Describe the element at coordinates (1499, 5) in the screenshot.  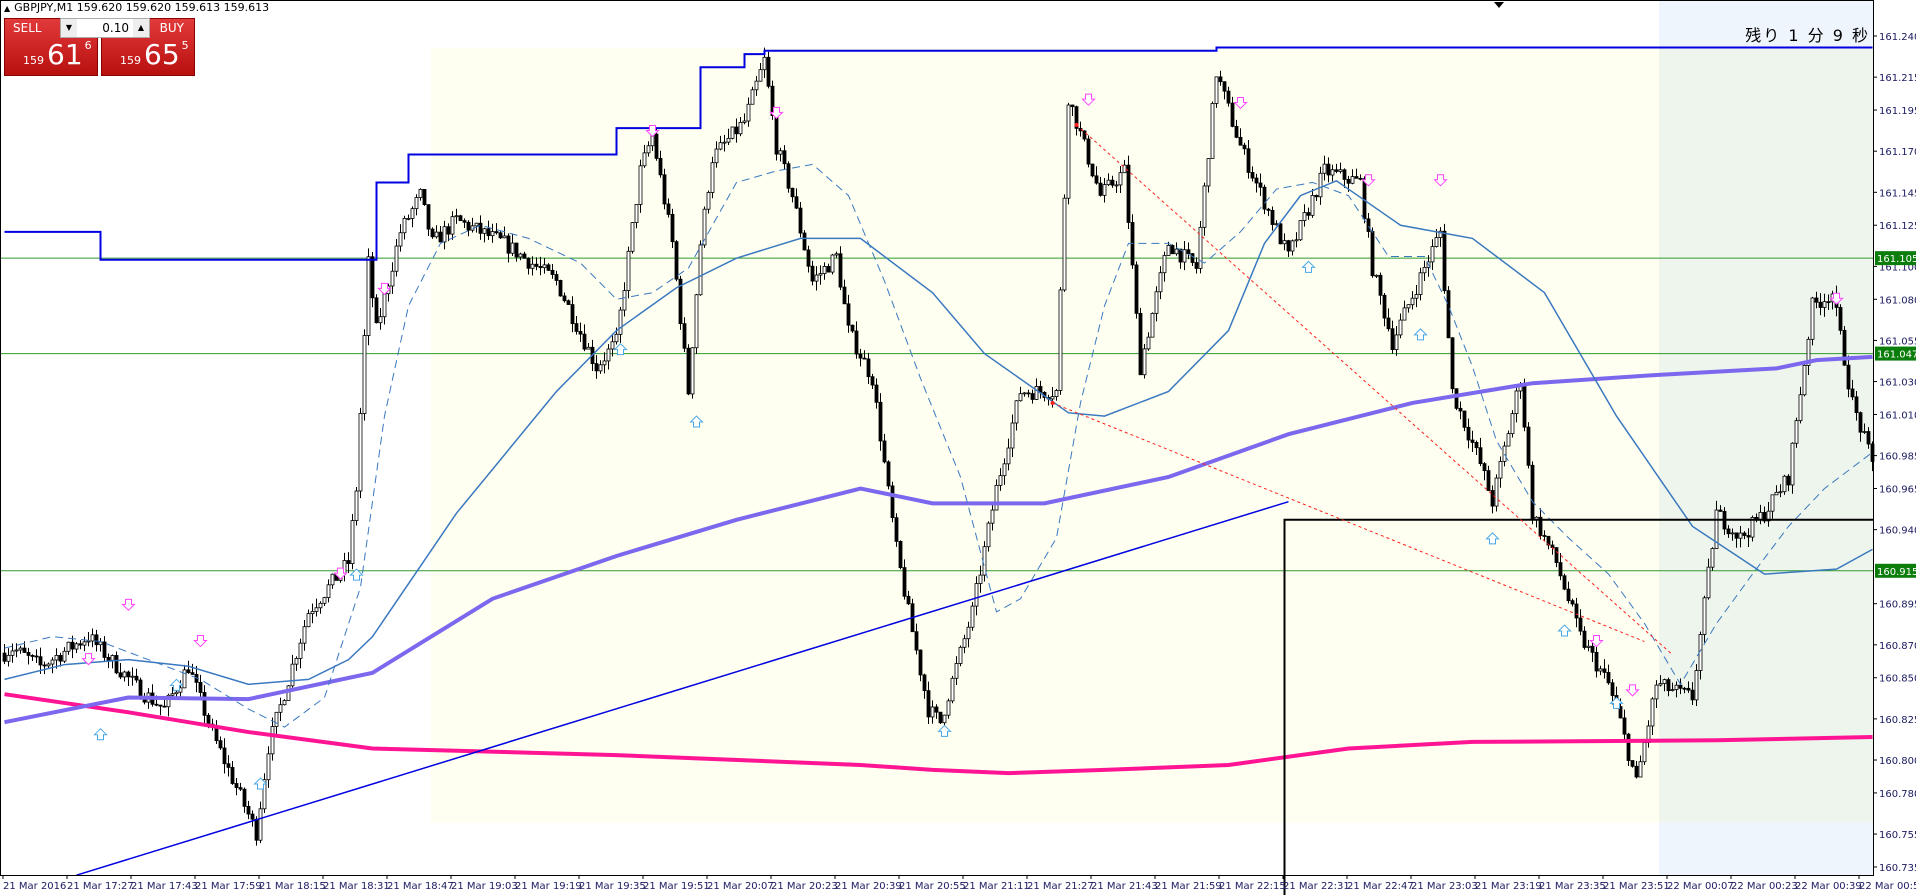
I see `chart-shift-marker-icon` at that location.